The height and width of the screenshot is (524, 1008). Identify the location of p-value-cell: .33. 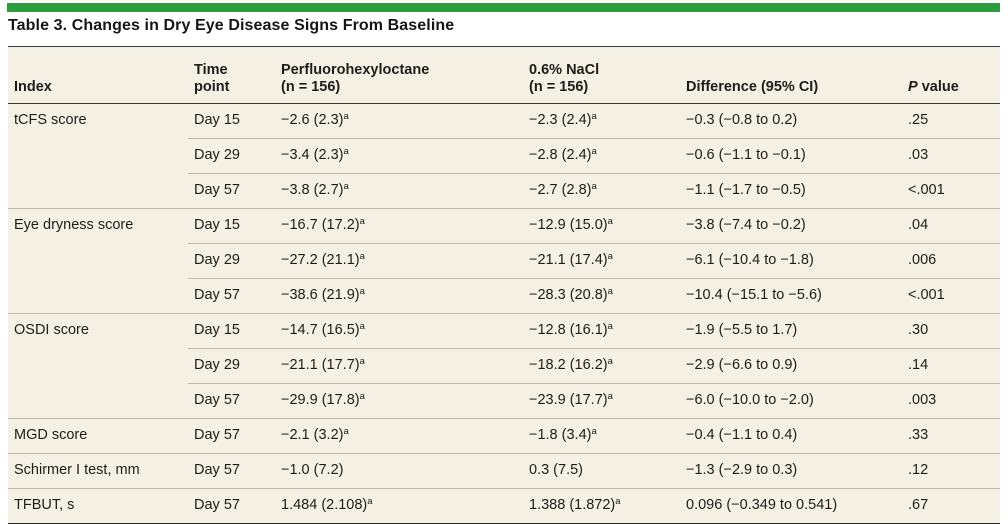
(951, 435).